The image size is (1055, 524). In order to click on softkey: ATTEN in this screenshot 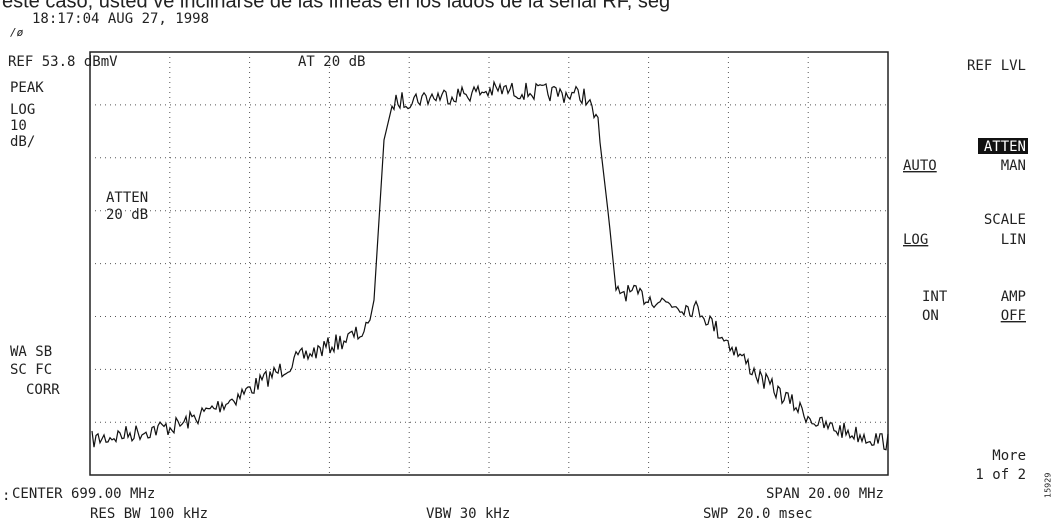, I will do `click(1005, 147)`.